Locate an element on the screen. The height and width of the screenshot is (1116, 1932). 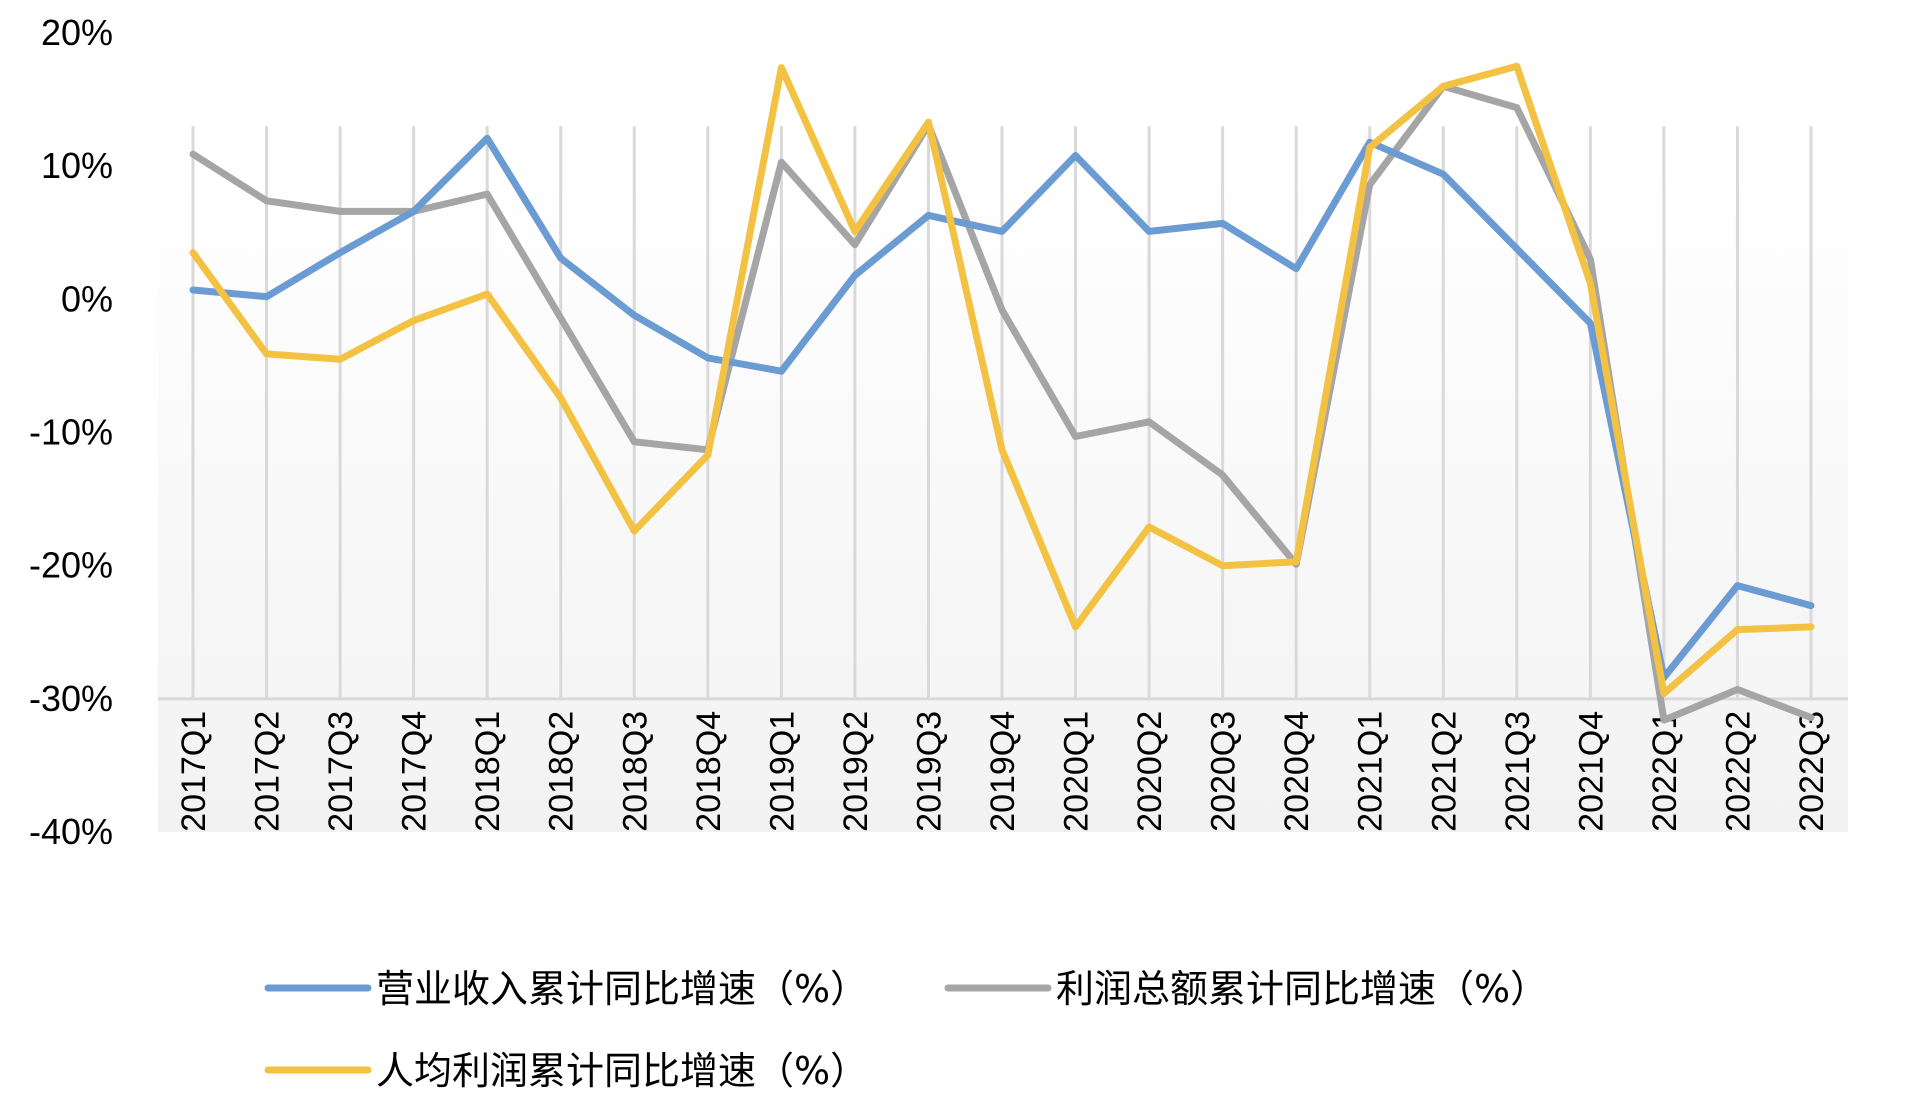
x-tick-label: 2019Q3 is located at coordinates (929, 771).